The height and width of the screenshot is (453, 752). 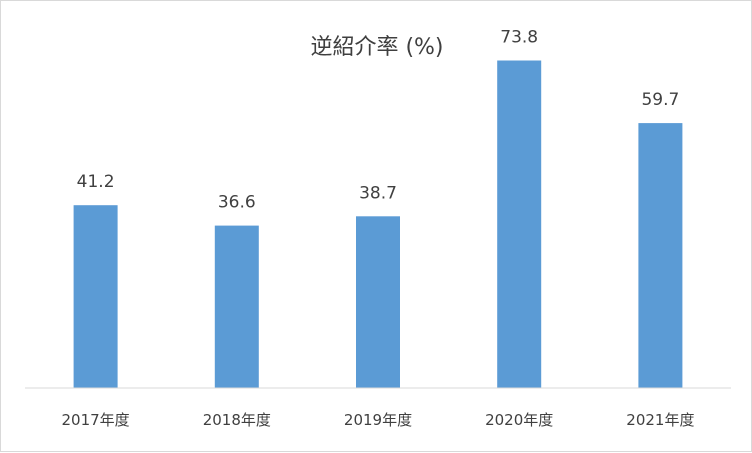 I want to click on bar-2021年度, so click(x=660, y=255).